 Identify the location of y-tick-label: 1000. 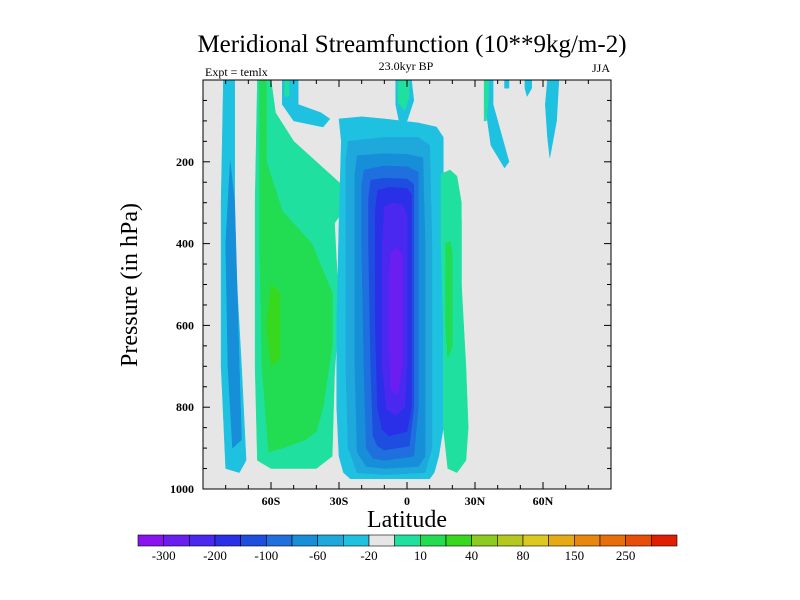
(182, 489).